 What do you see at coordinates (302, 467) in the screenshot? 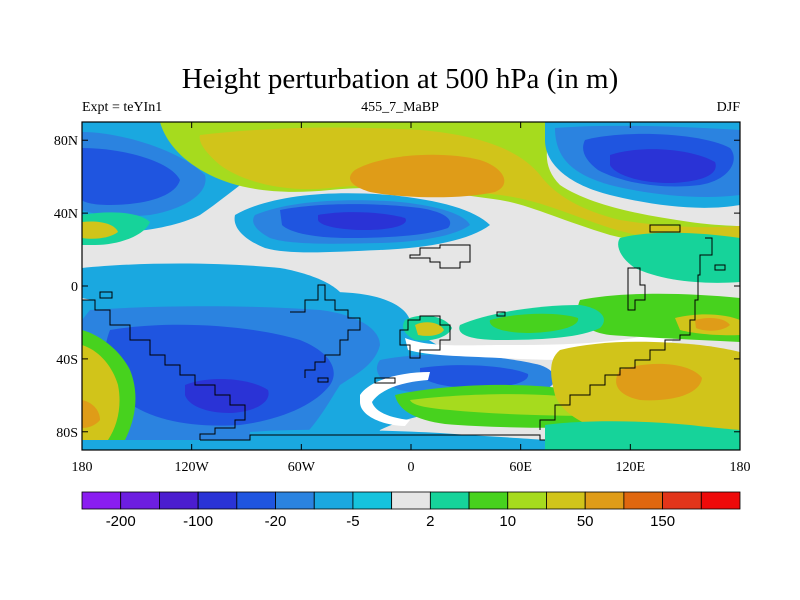
I see `x-tick-label: 60W` at bounding box center [302, 467].